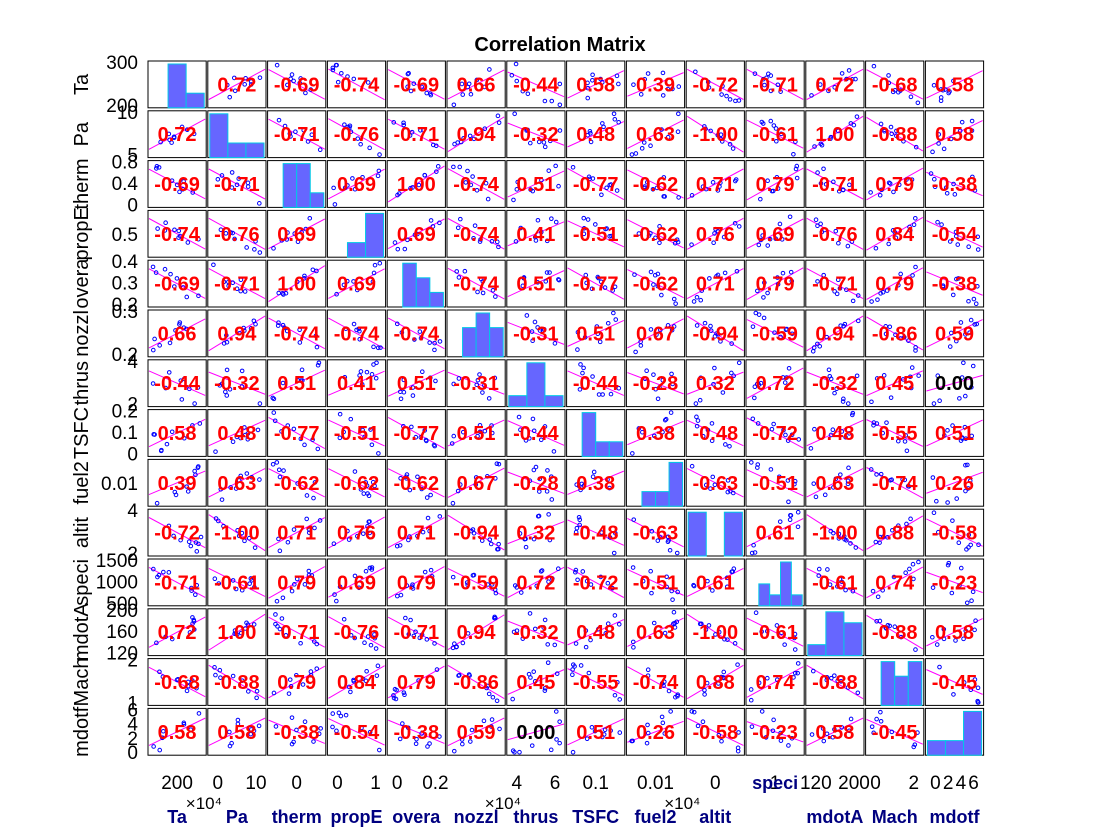 Image resolution: width=1120 pixels, height=840 pixels. Describe the element at coordinates (715, 583) in the screenshot. I see `correlation-label: 0.61` at that location.